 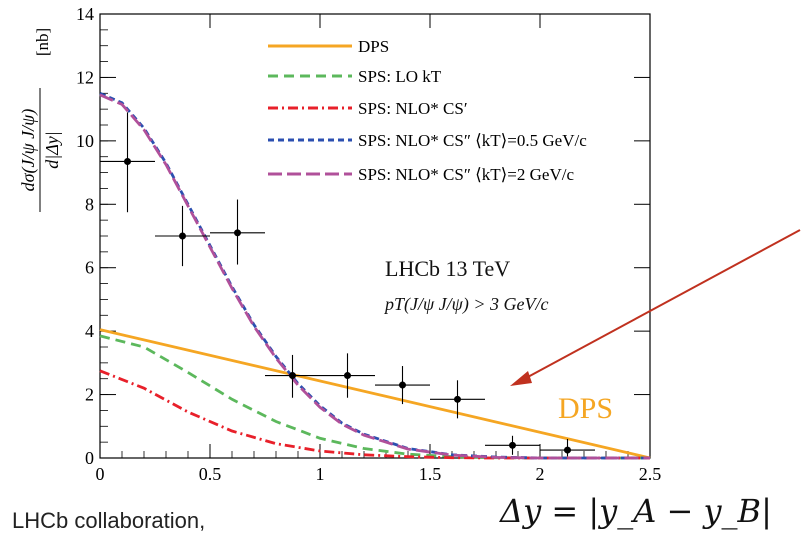 What do you see at coordinates (373, 46) in the screenshot?
I see `legend-label: DPS` at bounding box center [373, 46].